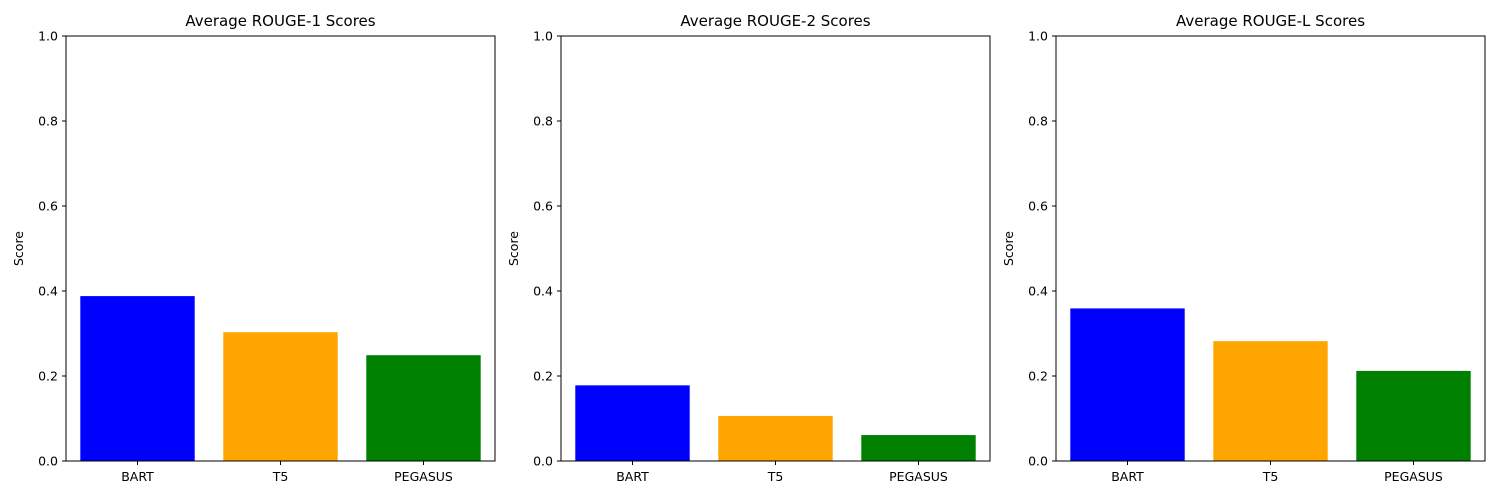  I want to click on chart-title: Average ROUGE-L Scores, so click(1270, 21).